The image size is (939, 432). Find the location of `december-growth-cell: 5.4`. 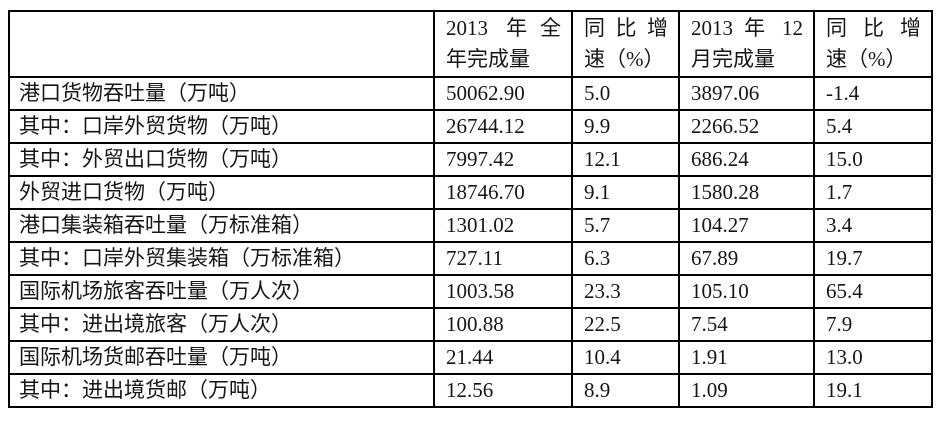

december-growth-cell: 5.4 is located at coordinates (873, 126).